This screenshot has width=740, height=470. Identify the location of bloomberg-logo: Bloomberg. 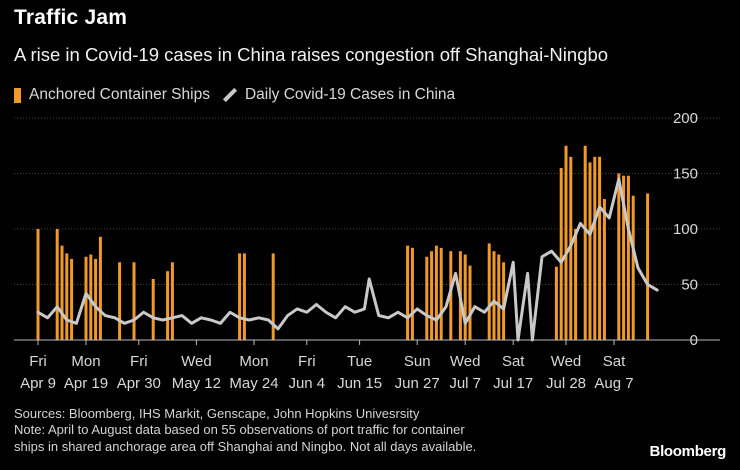
(688, 451).